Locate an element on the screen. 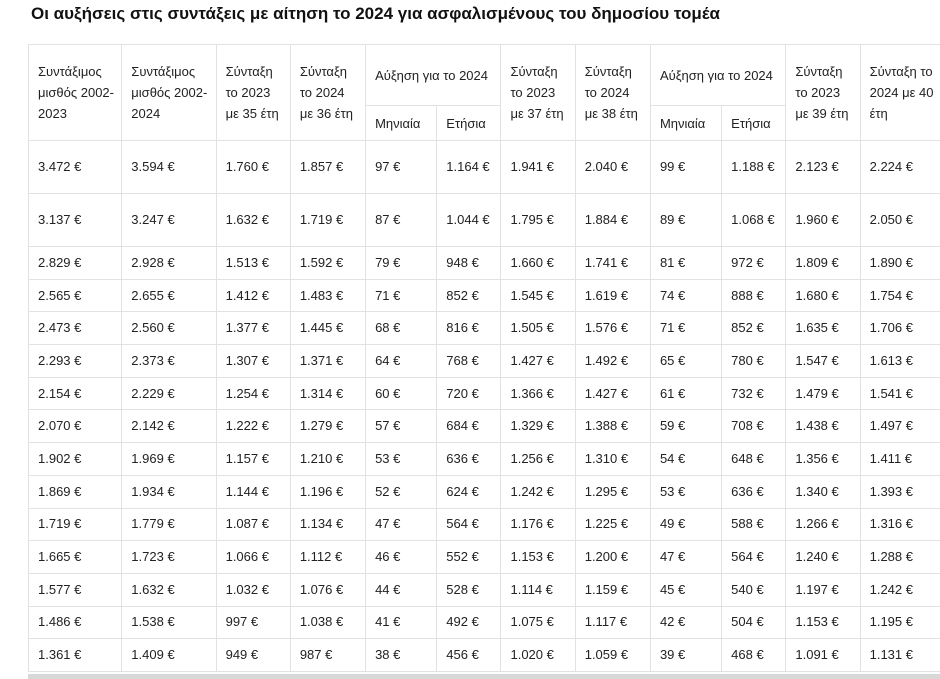 This screenshot has width=940, height=679. table-cell: 1.857 € is located at coordinates (328, 167).